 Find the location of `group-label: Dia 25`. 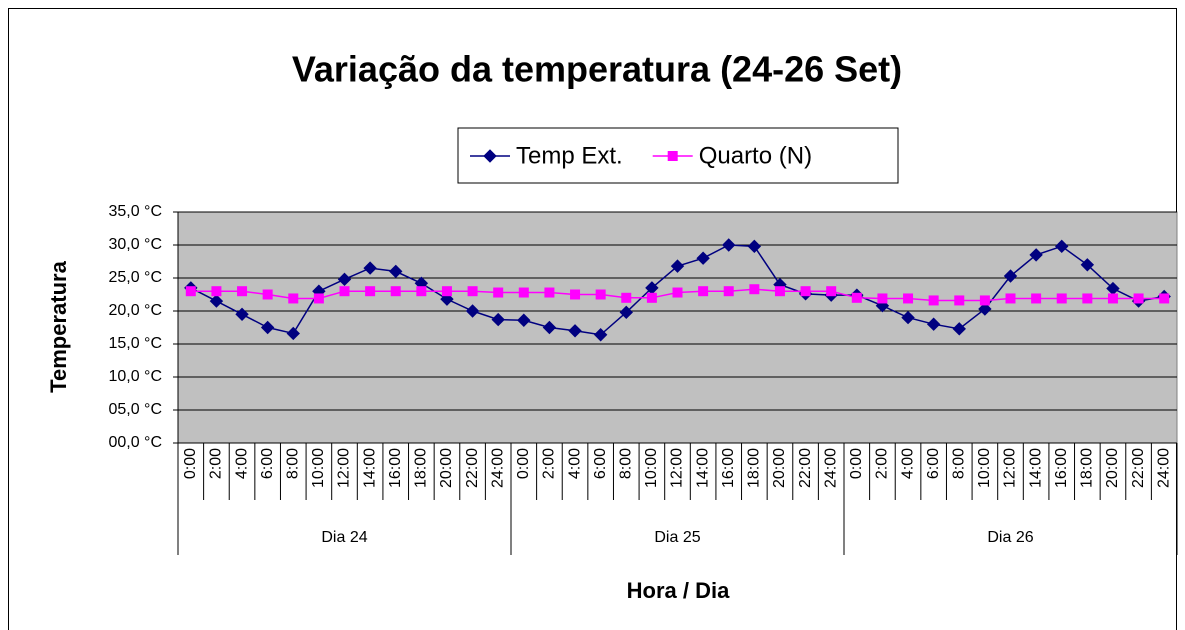

group-label: Dia 25 is located at coordinates (677, 537).